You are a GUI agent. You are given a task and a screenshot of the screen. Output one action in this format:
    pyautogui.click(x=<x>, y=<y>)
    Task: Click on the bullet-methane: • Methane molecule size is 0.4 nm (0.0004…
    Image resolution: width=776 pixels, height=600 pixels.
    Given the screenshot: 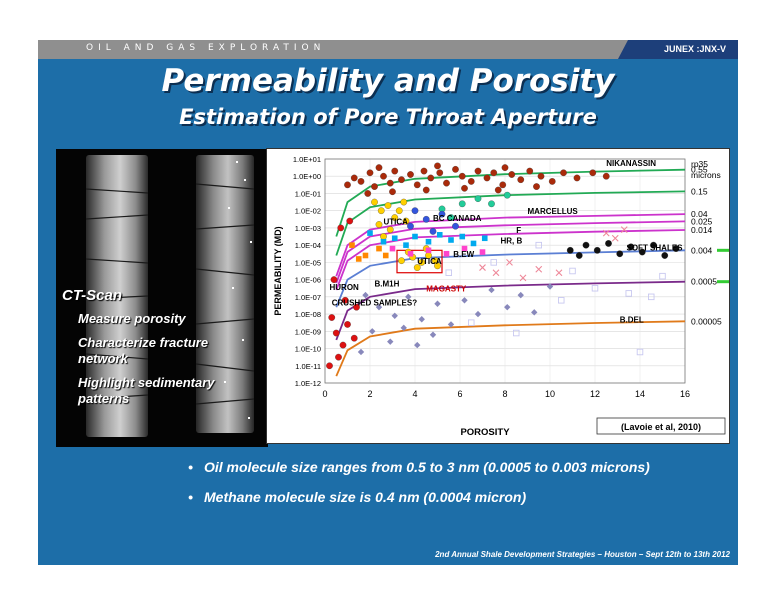 What is the action you would take?
    pyautogui.click(x=357, y=497)
    